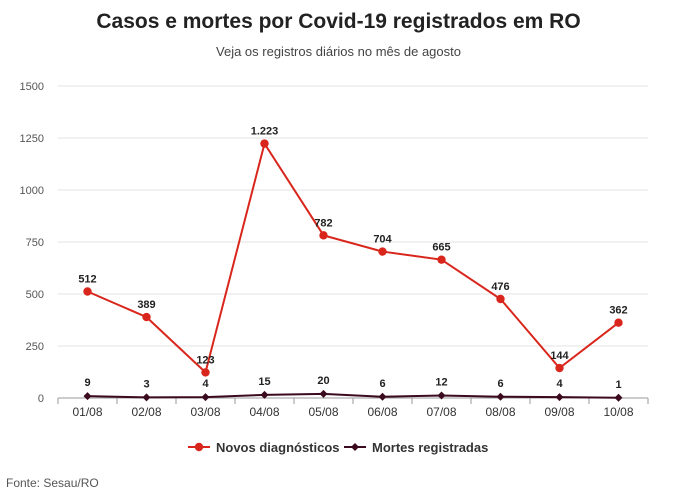 The width and height of the screenshot is (677, 497). I want to click on data-label: 1, so click(618, 385).